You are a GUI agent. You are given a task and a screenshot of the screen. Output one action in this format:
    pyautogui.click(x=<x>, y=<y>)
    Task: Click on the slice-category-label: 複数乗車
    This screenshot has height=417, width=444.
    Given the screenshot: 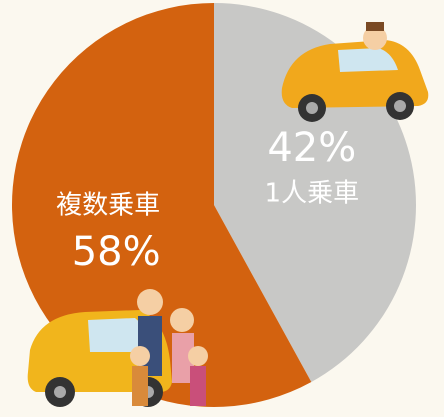 What is the action you would take?
    pyautogui.click(x=108, y=206)
    